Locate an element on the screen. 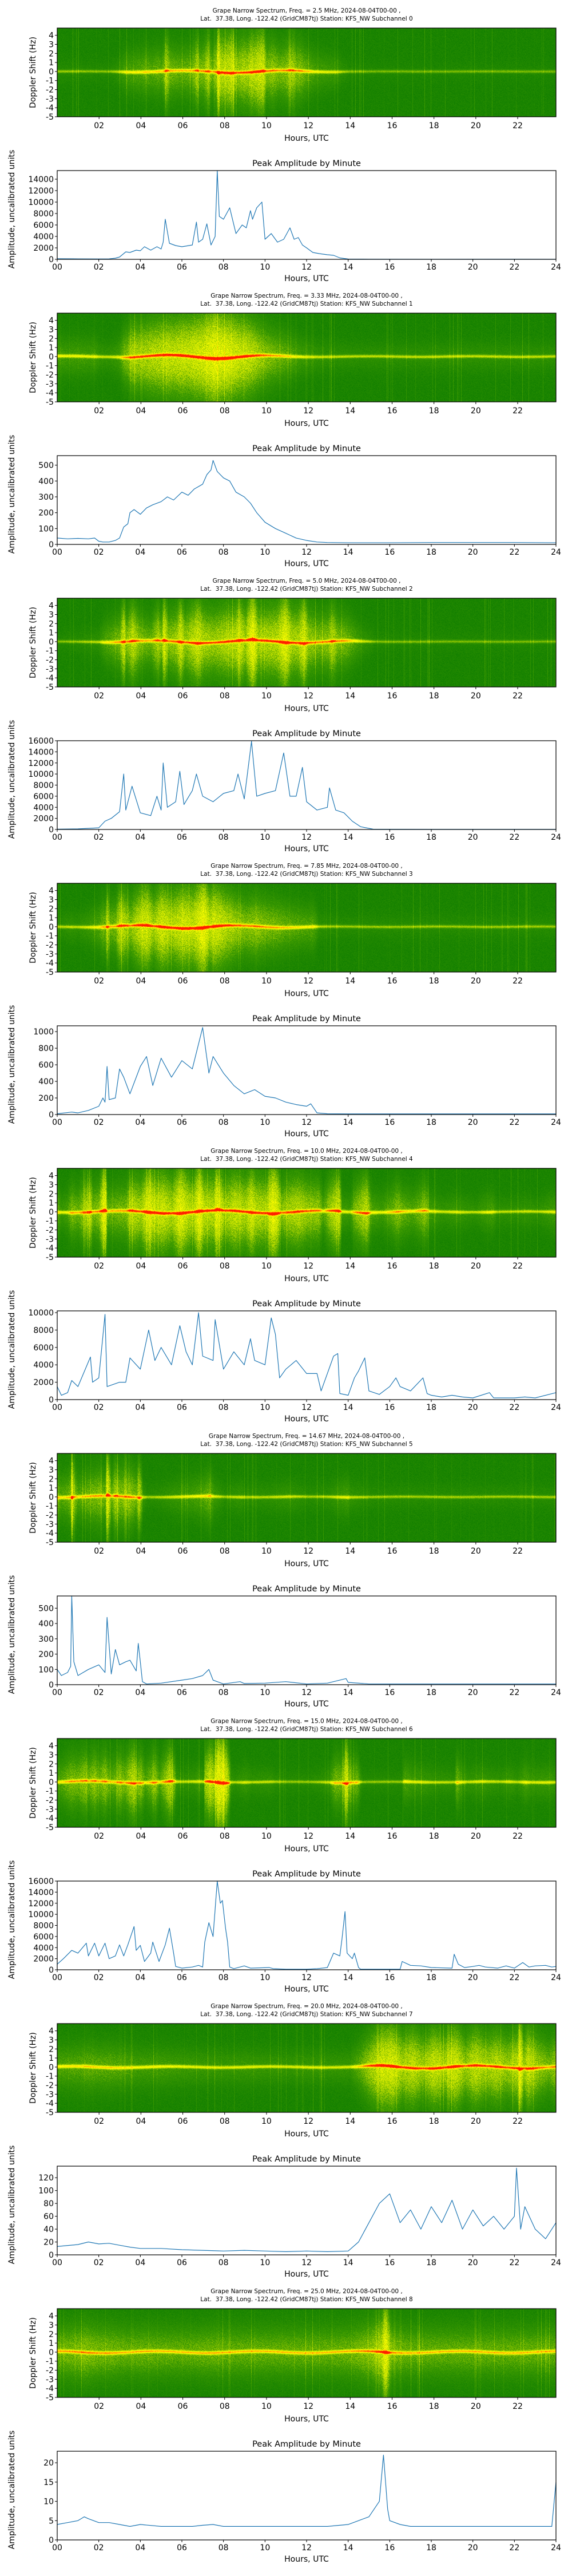 The height and width of the screenshot is (2576, 572). y-tick-label: -1 is located at coordinates (50, 936).